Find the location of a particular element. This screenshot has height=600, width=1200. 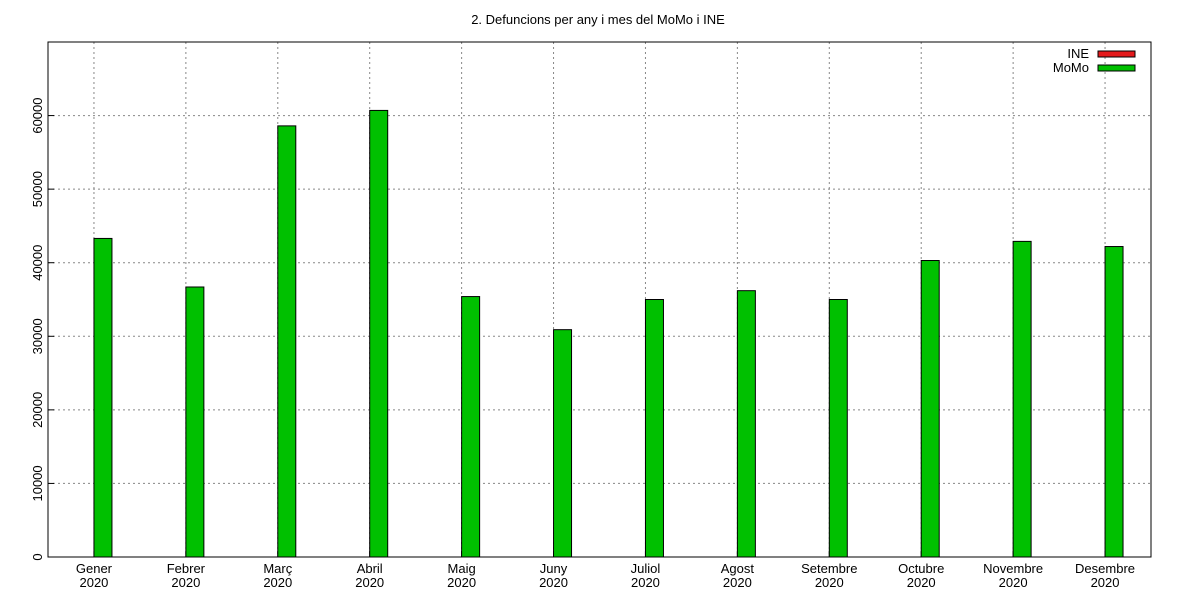

y-tick-label: 0 is located at coordinates (37, 556).